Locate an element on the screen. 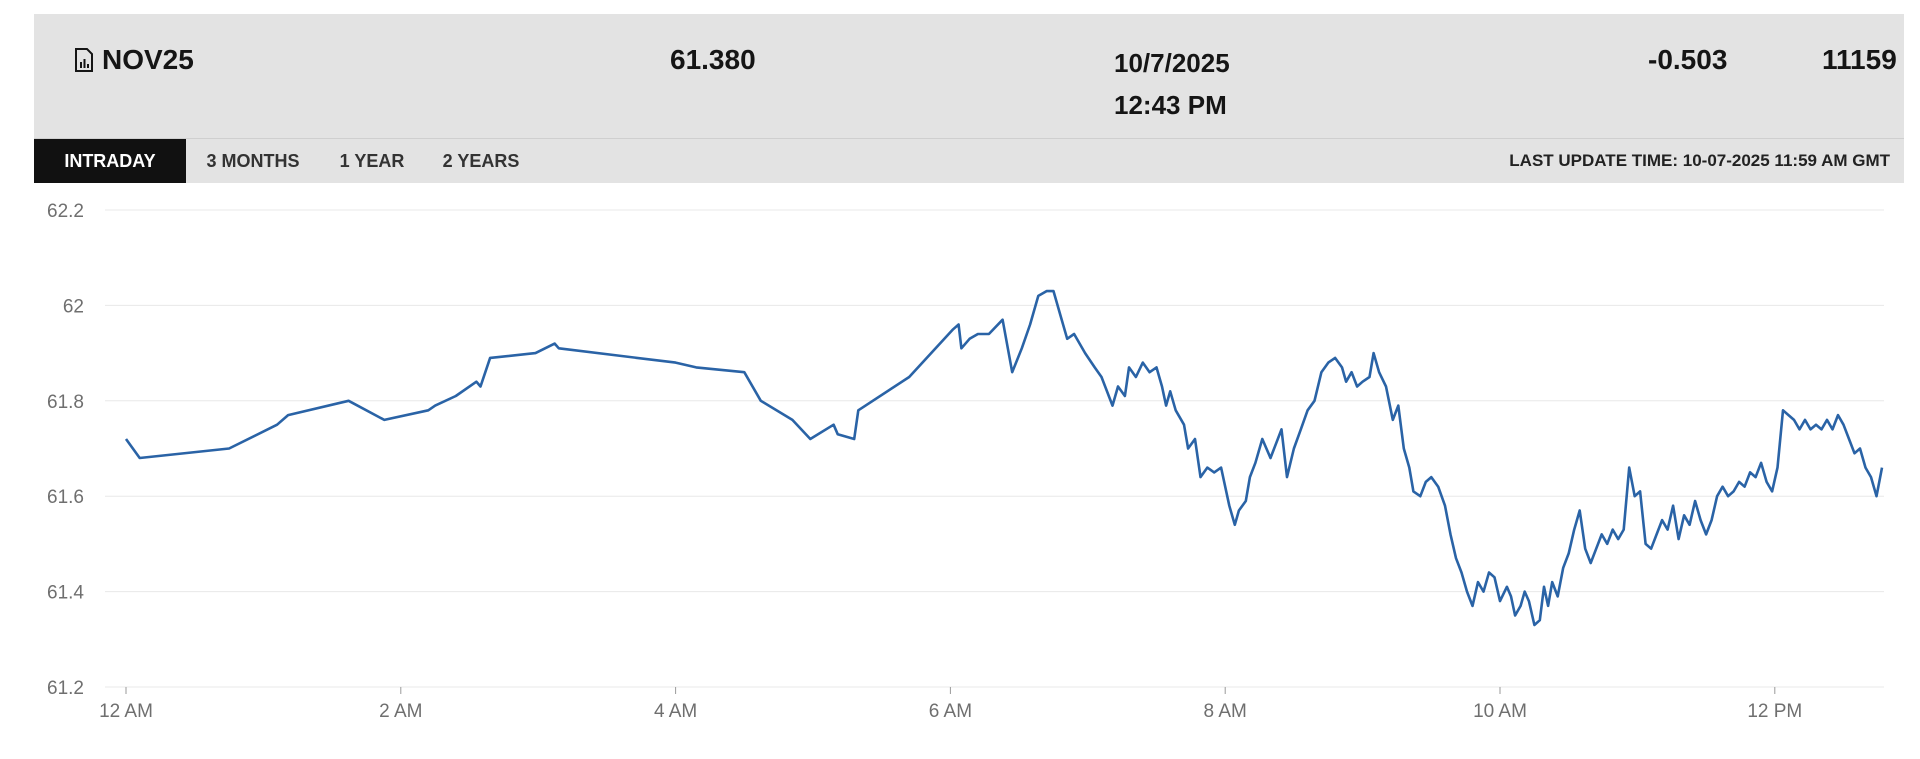 This screenshot has width=1920, height=759. quote-datetime: 10/7/2025 12:43 PM is located at coordinates (1172, 84).